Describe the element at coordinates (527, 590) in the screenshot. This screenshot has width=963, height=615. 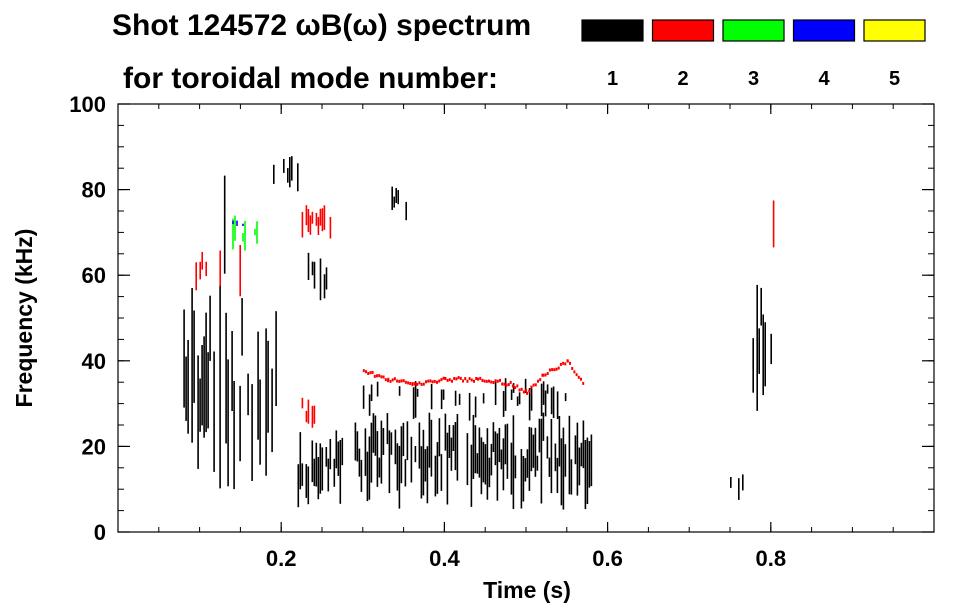
I see `x-axis-label: Time (s)` at that location.